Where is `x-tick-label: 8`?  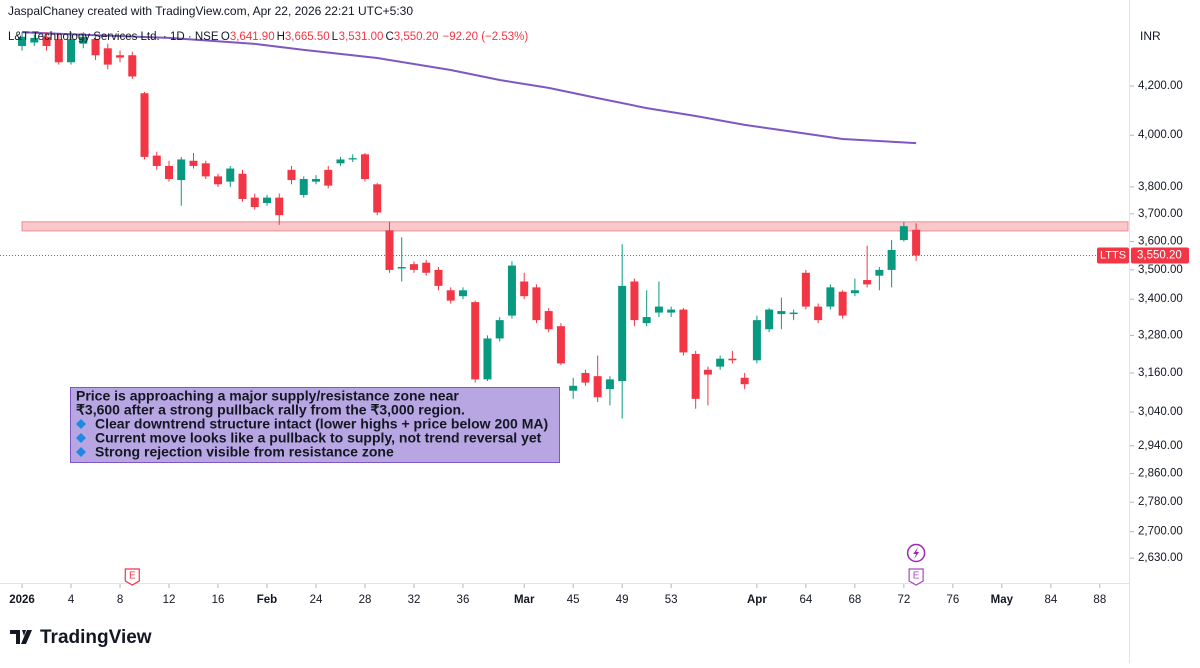 x-tick-label: 8 is located at coordinates (120, 600).